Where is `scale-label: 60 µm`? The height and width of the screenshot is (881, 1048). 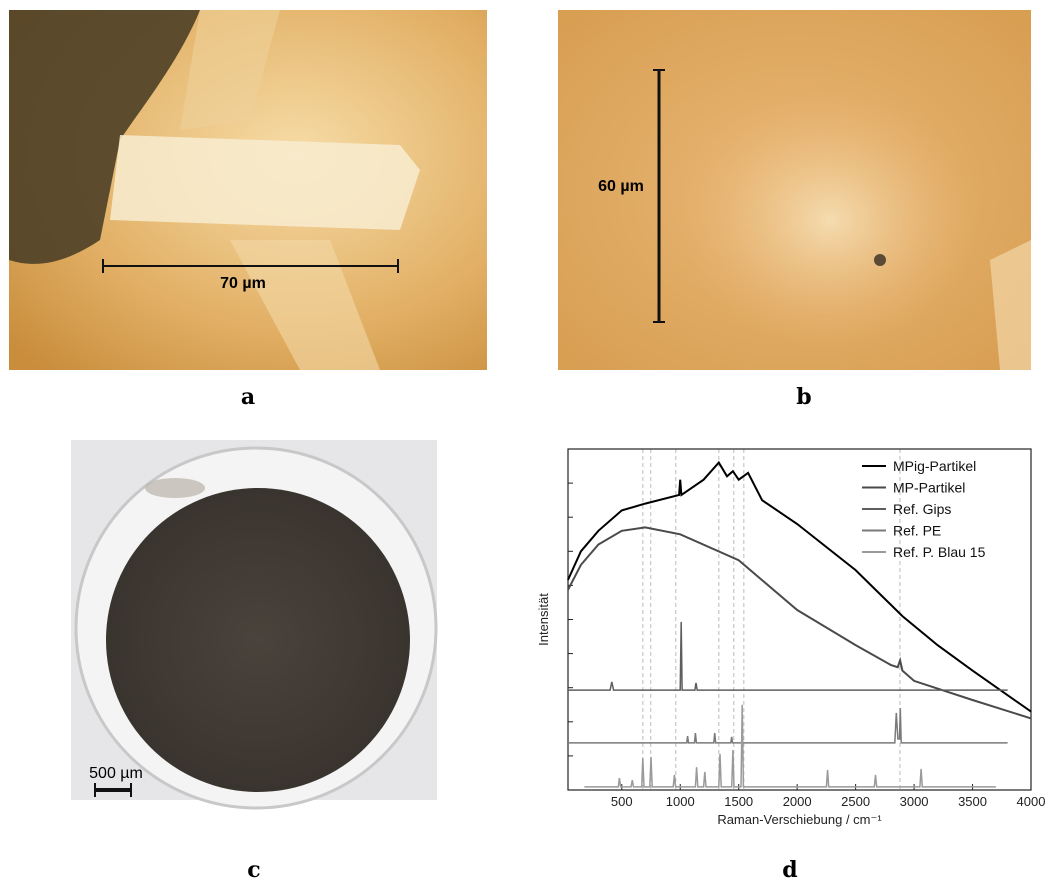
scale-label: 60 µm is located at coordinates (621, 186).